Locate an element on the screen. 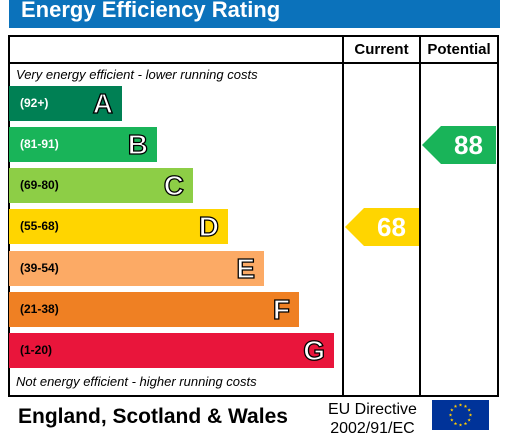 The image size is (509, 438). potential-arrow-shape is located at coordinates (459, 145).